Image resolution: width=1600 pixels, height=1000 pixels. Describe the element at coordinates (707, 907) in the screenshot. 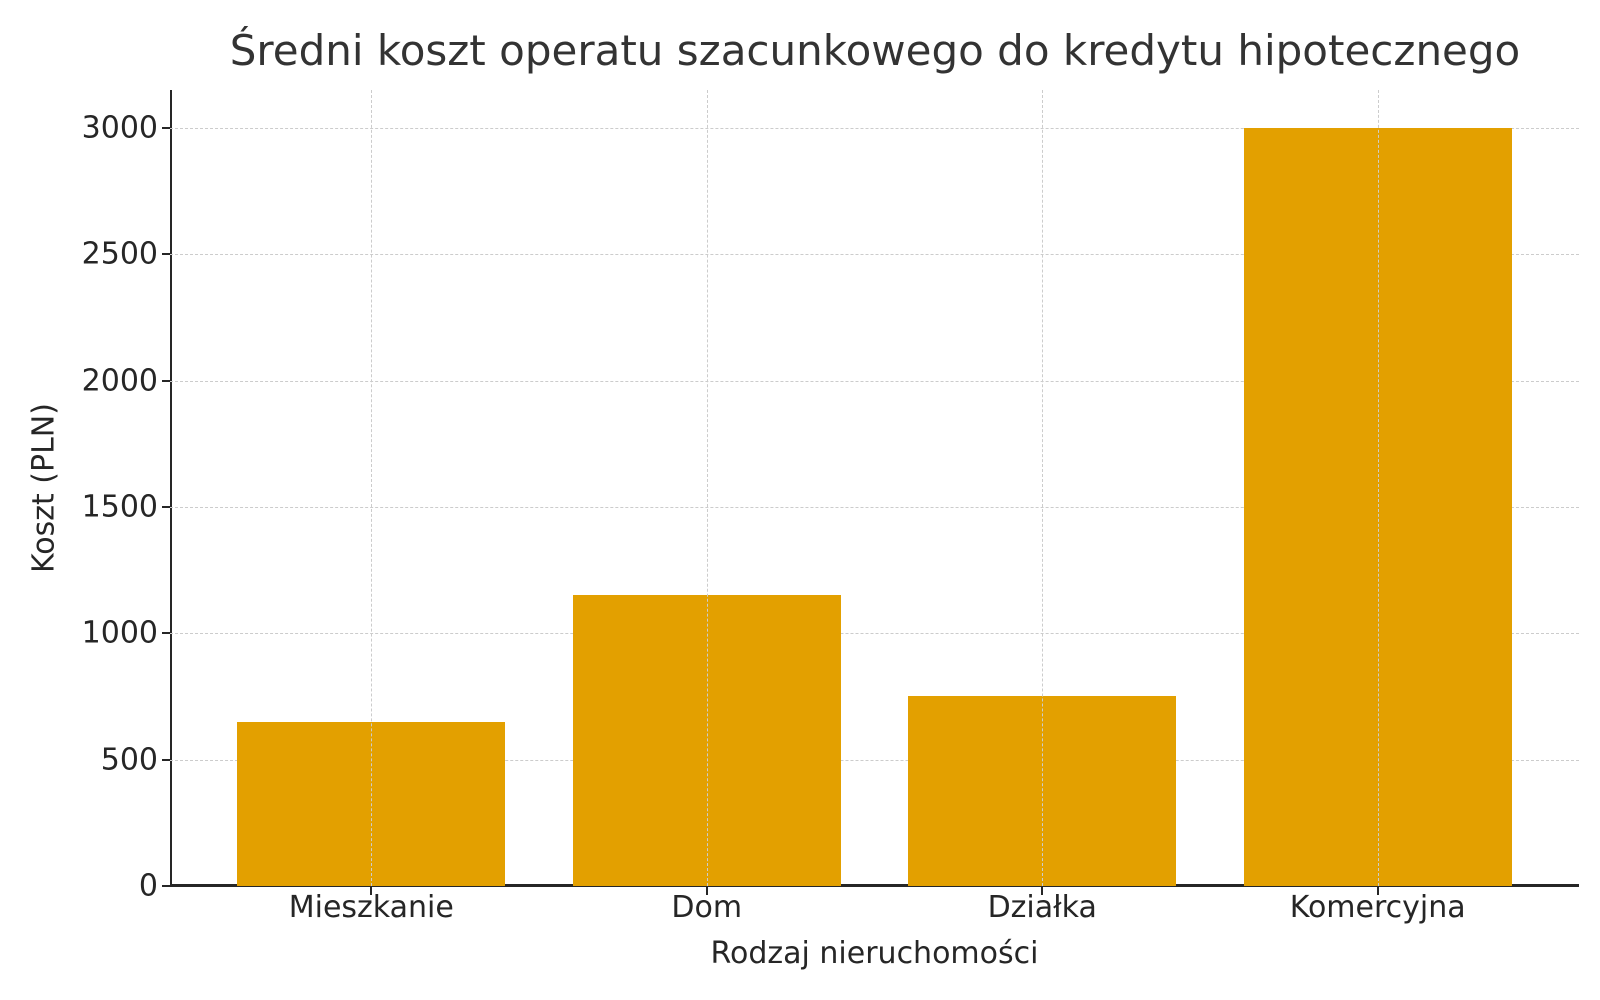

I see `x-tick-label: Dom` at that location.